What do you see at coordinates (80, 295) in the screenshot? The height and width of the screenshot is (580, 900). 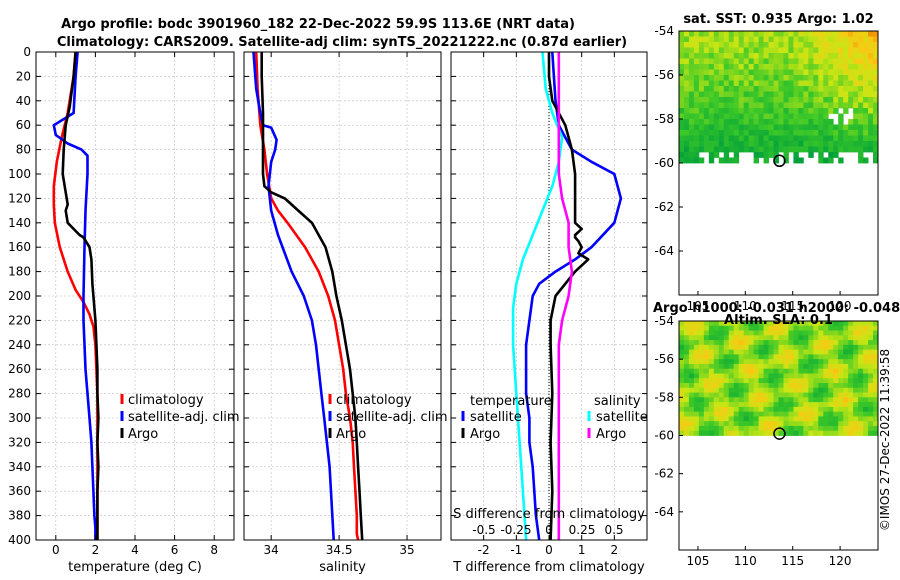 I see `series-line-argo` at bounding box center [80, 295].